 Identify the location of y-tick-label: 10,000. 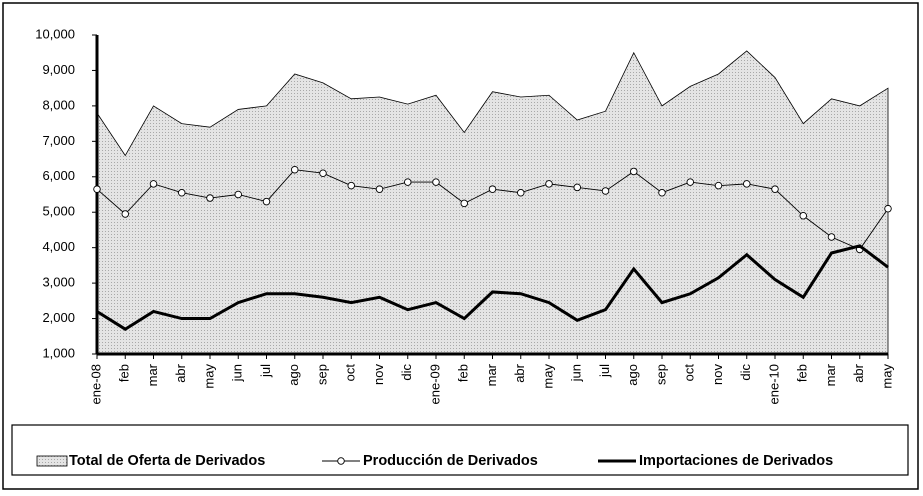
(55, 33).